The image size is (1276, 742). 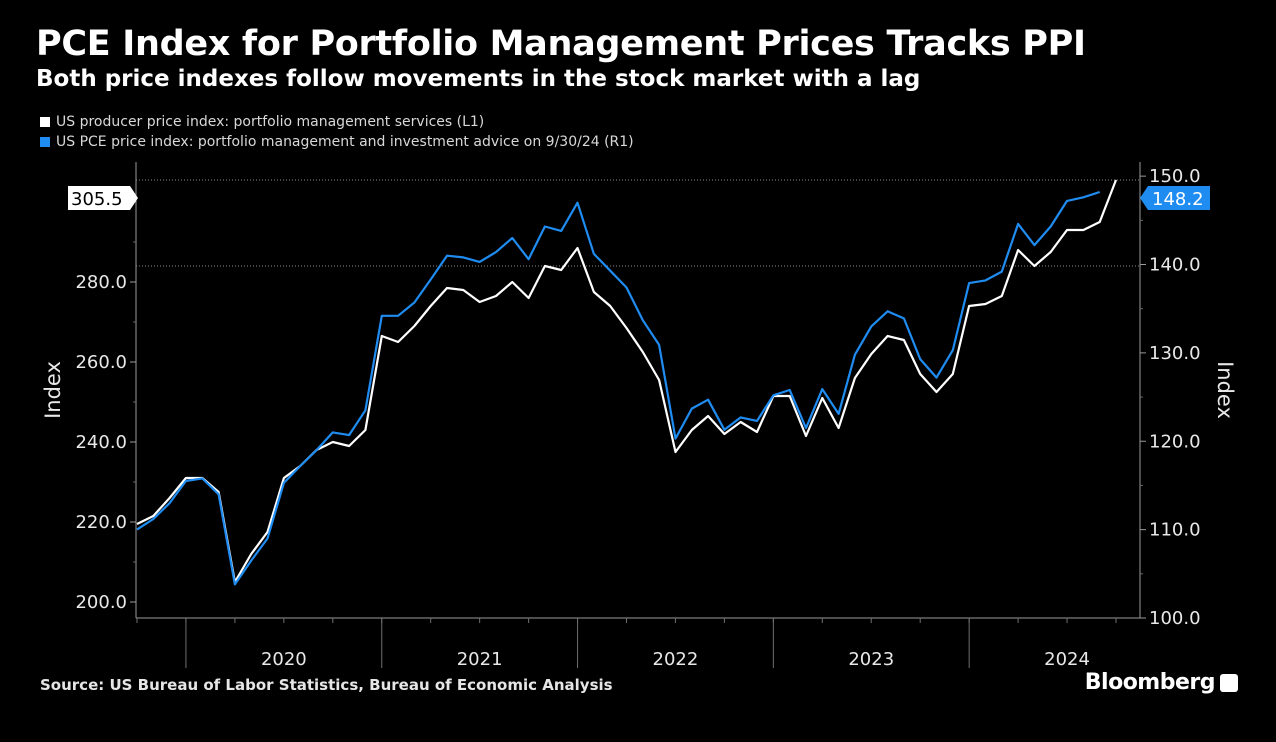 What do you see at coordinates (284, 659) in the screenshot?
I see `x-tick-label: 2020` at bounding box center [284, 659].